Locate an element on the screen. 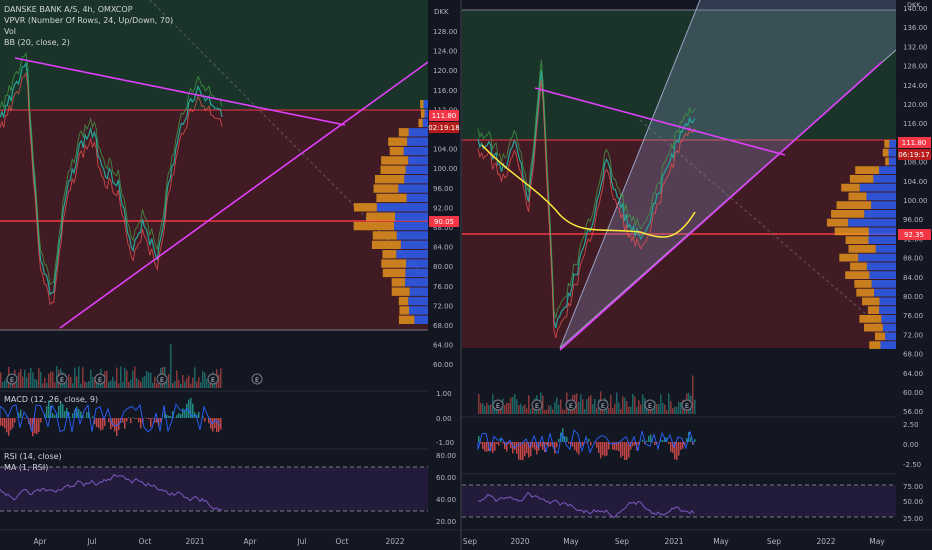  left-poc-price: 90.05 is located at coordinates (444, 222).